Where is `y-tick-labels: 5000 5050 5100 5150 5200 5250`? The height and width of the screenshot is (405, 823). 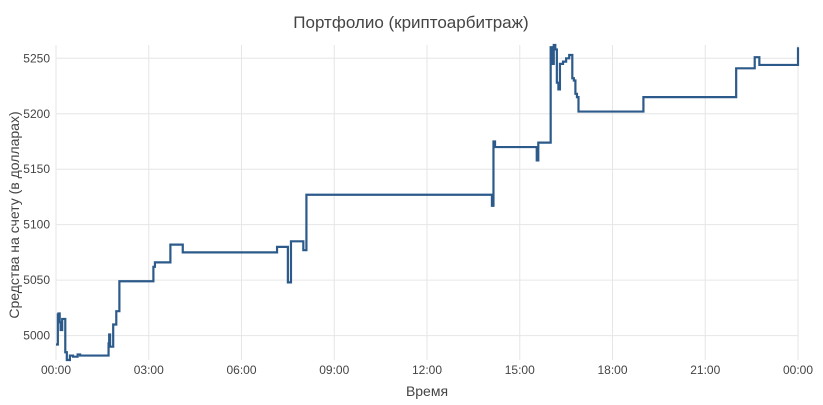
y-tick-labels: 5000 5050 5100 5150 5200 5250 is located at coordinates (36, 196).